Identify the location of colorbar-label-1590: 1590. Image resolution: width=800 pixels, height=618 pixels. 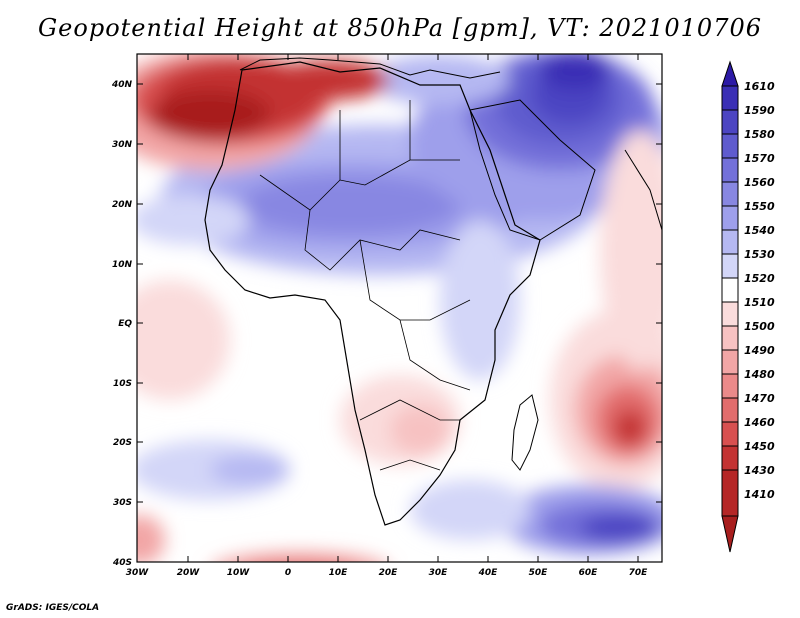
(759, 110).